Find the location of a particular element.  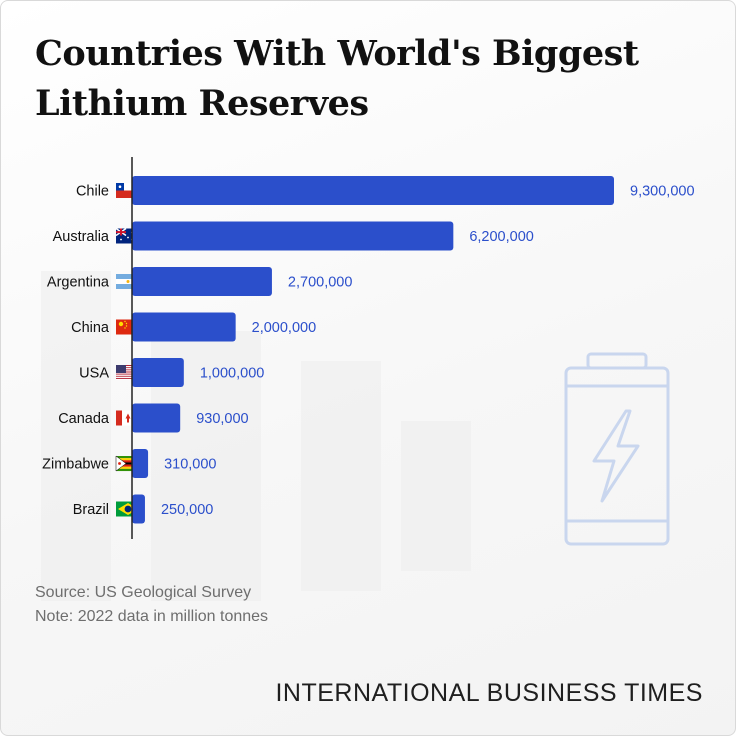

zimbabwe-flag-icon is located at coordinates (127, 463).